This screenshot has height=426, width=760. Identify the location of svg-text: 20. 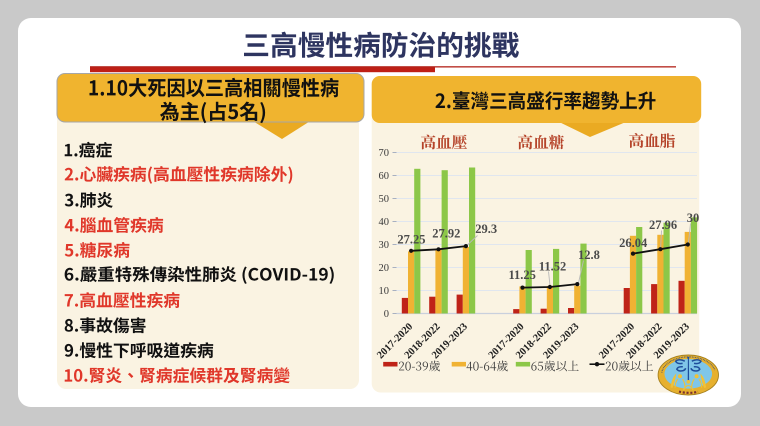
(384, 268).